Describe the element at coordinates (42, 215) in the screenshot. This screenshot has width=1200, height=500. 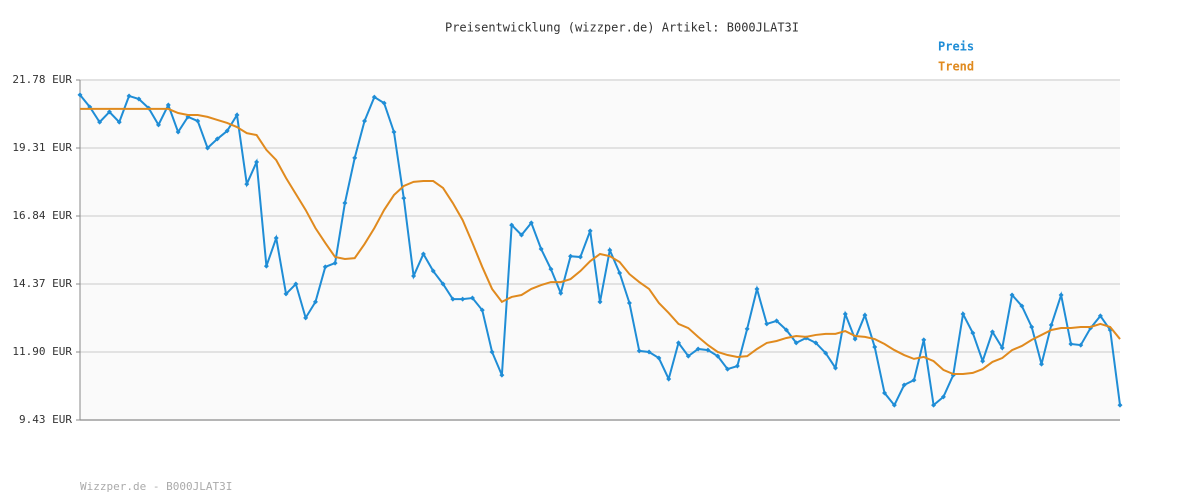
I see `y-tick-label: 16.84 EUR` at that location.